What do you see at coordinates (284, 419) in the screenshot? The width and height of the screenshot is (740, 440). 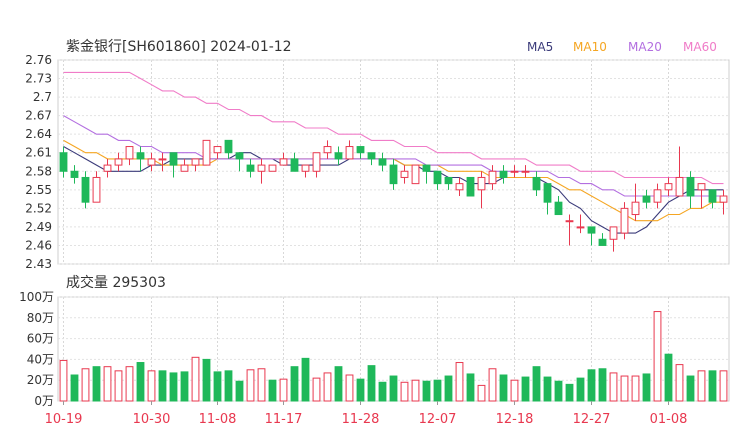 I see `date-tick-label: 11-17` at bounding box center [284, 419].